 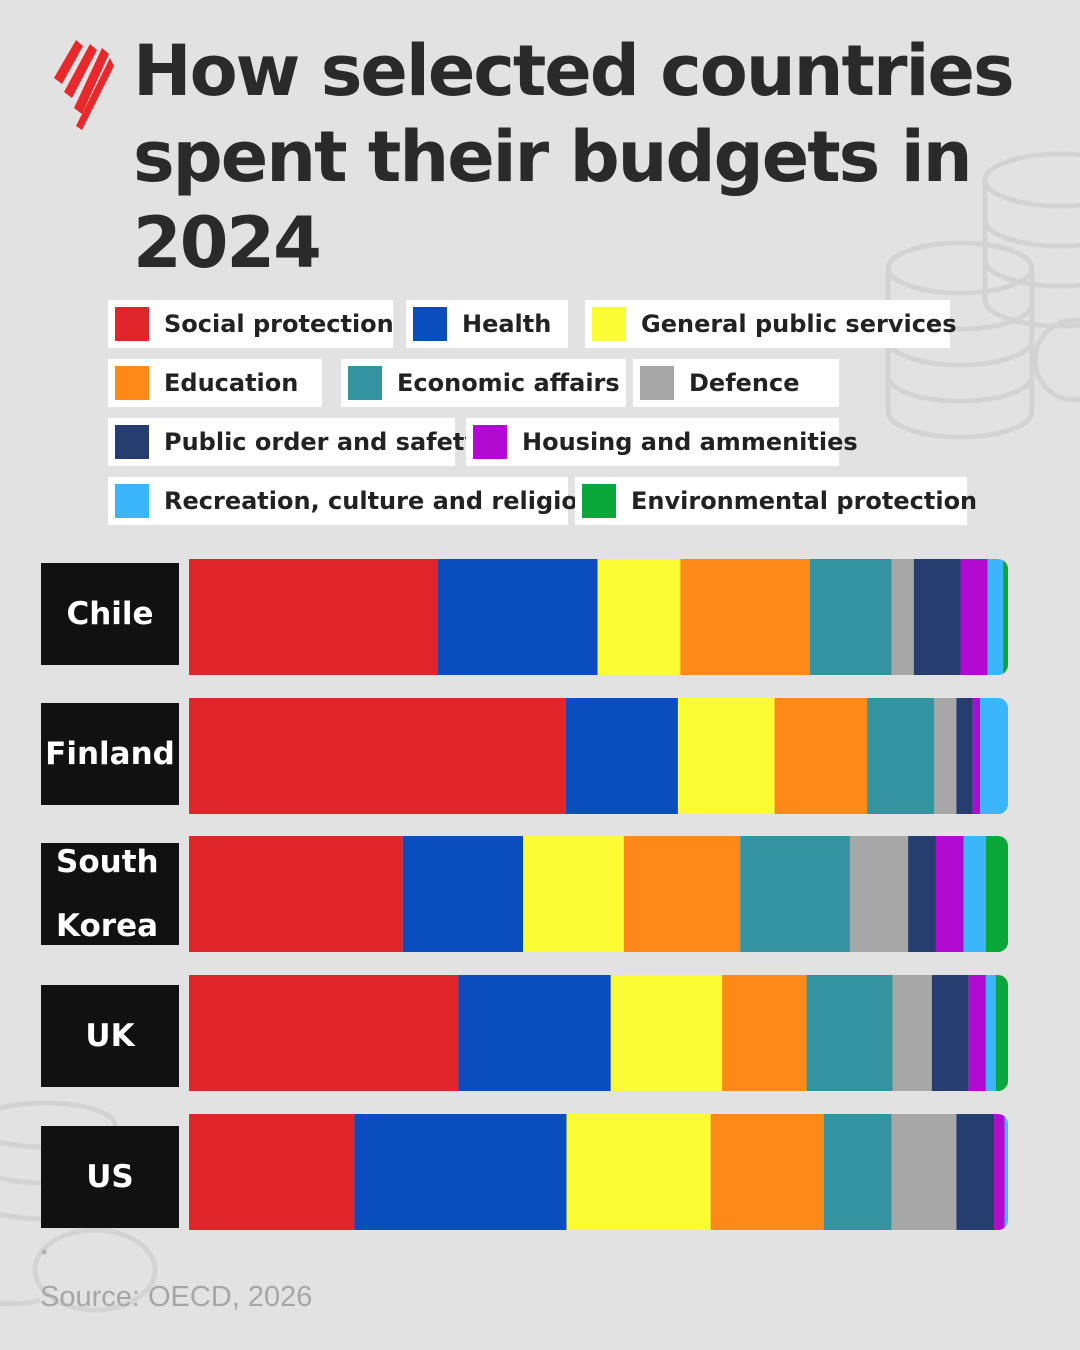 What do you see at coordinates (313, 617) in the screenshot?
I see `bar-segment-chile-social-protection` at bounding box center [313, 617].